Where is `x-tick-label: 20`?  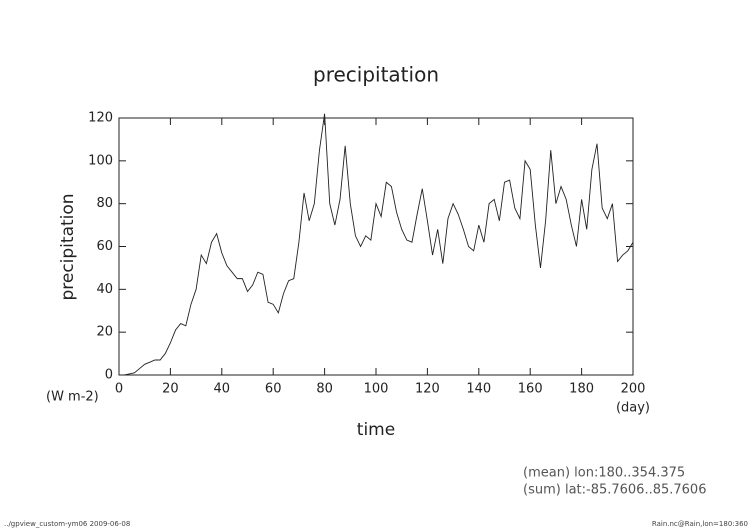
x-tick-label: 20 is located at coordinates (170, 389).